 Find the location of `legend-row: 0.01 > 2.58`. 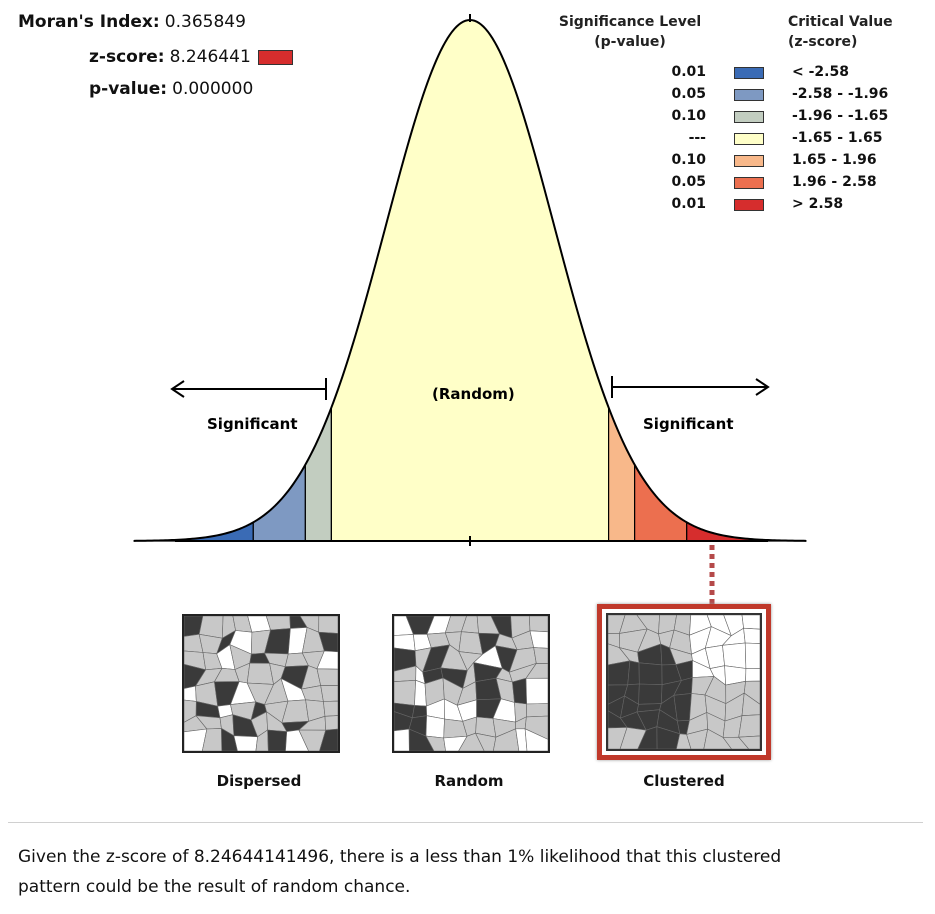

legend-row: 0.01 > 2.58 is located at coordinates (735, 206).